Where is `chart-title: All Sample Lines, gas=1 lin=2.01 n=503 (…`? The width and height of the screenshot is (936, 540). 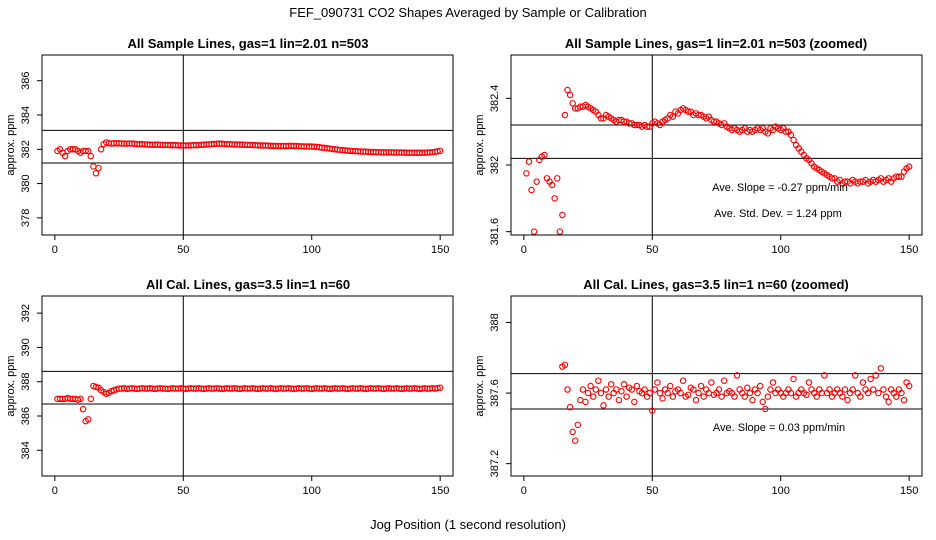 chart-title: All Sample Lines, gas=1 lin=2.01 n=503 (… is located at coordinates (716, 43).